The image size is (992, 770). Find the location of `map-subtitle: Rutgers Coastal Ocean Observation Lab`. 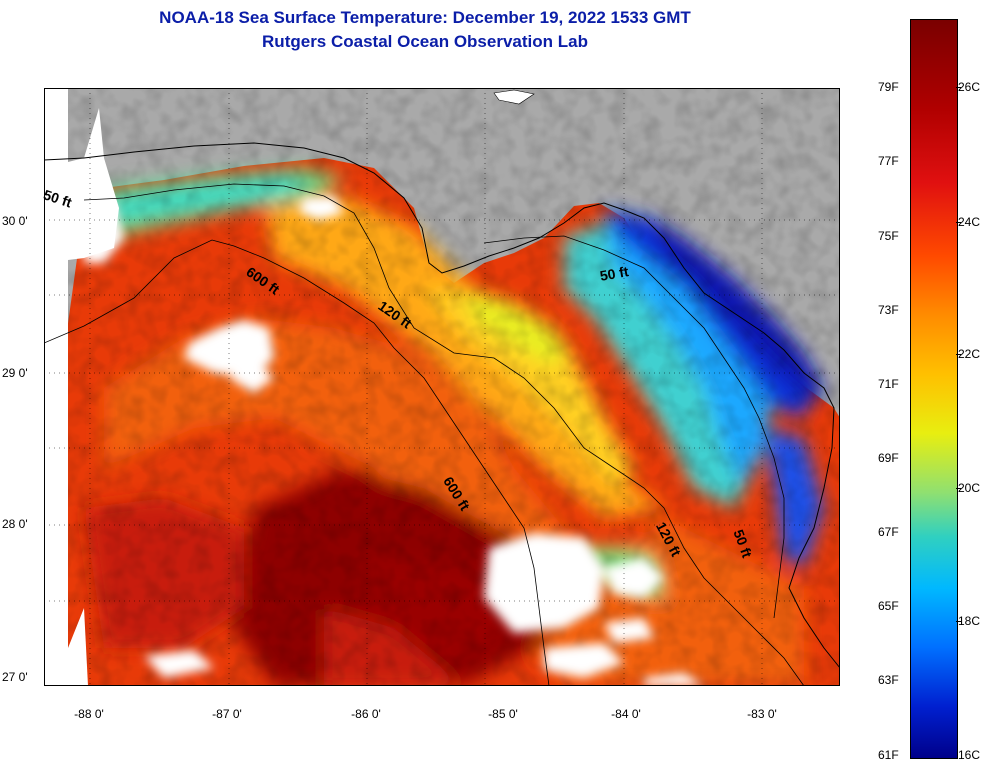

map-subtitle: Rutgers Coastal Ocean Observation Lab is located at coordinates (425, 41).